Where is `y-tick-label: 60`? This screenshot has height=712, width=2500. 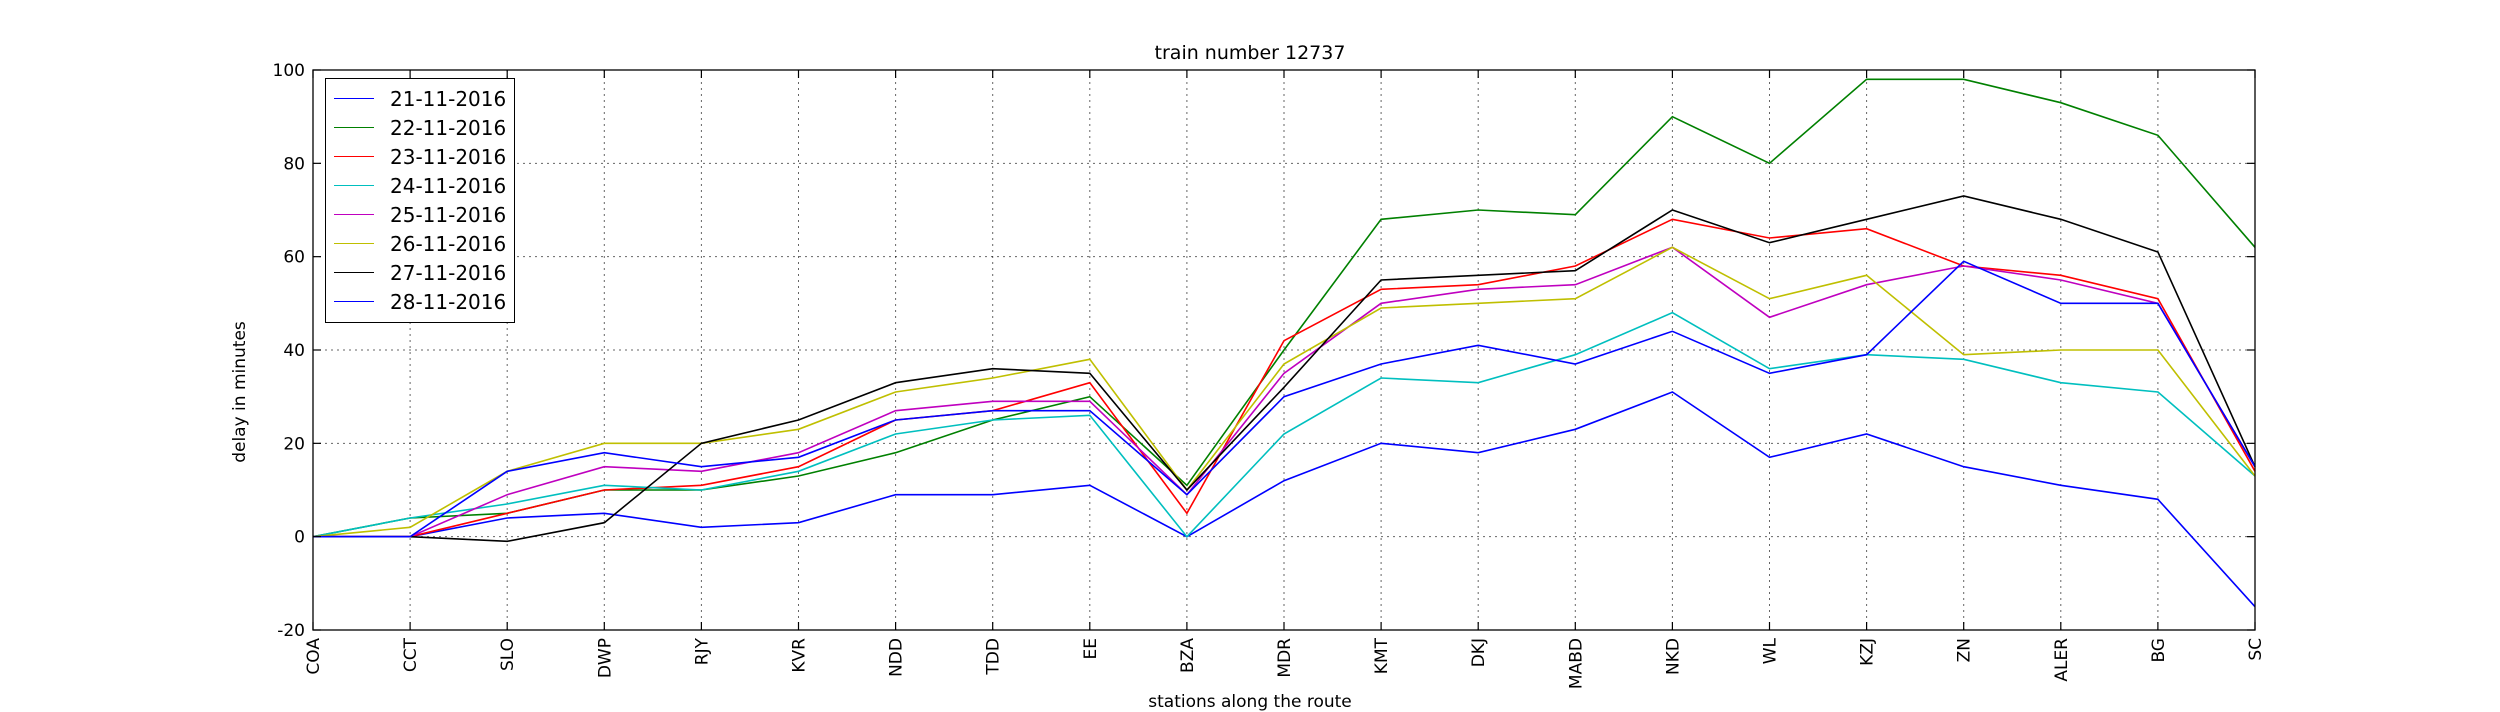 y-tick-label: 60 is located at coordinates (294, 258).